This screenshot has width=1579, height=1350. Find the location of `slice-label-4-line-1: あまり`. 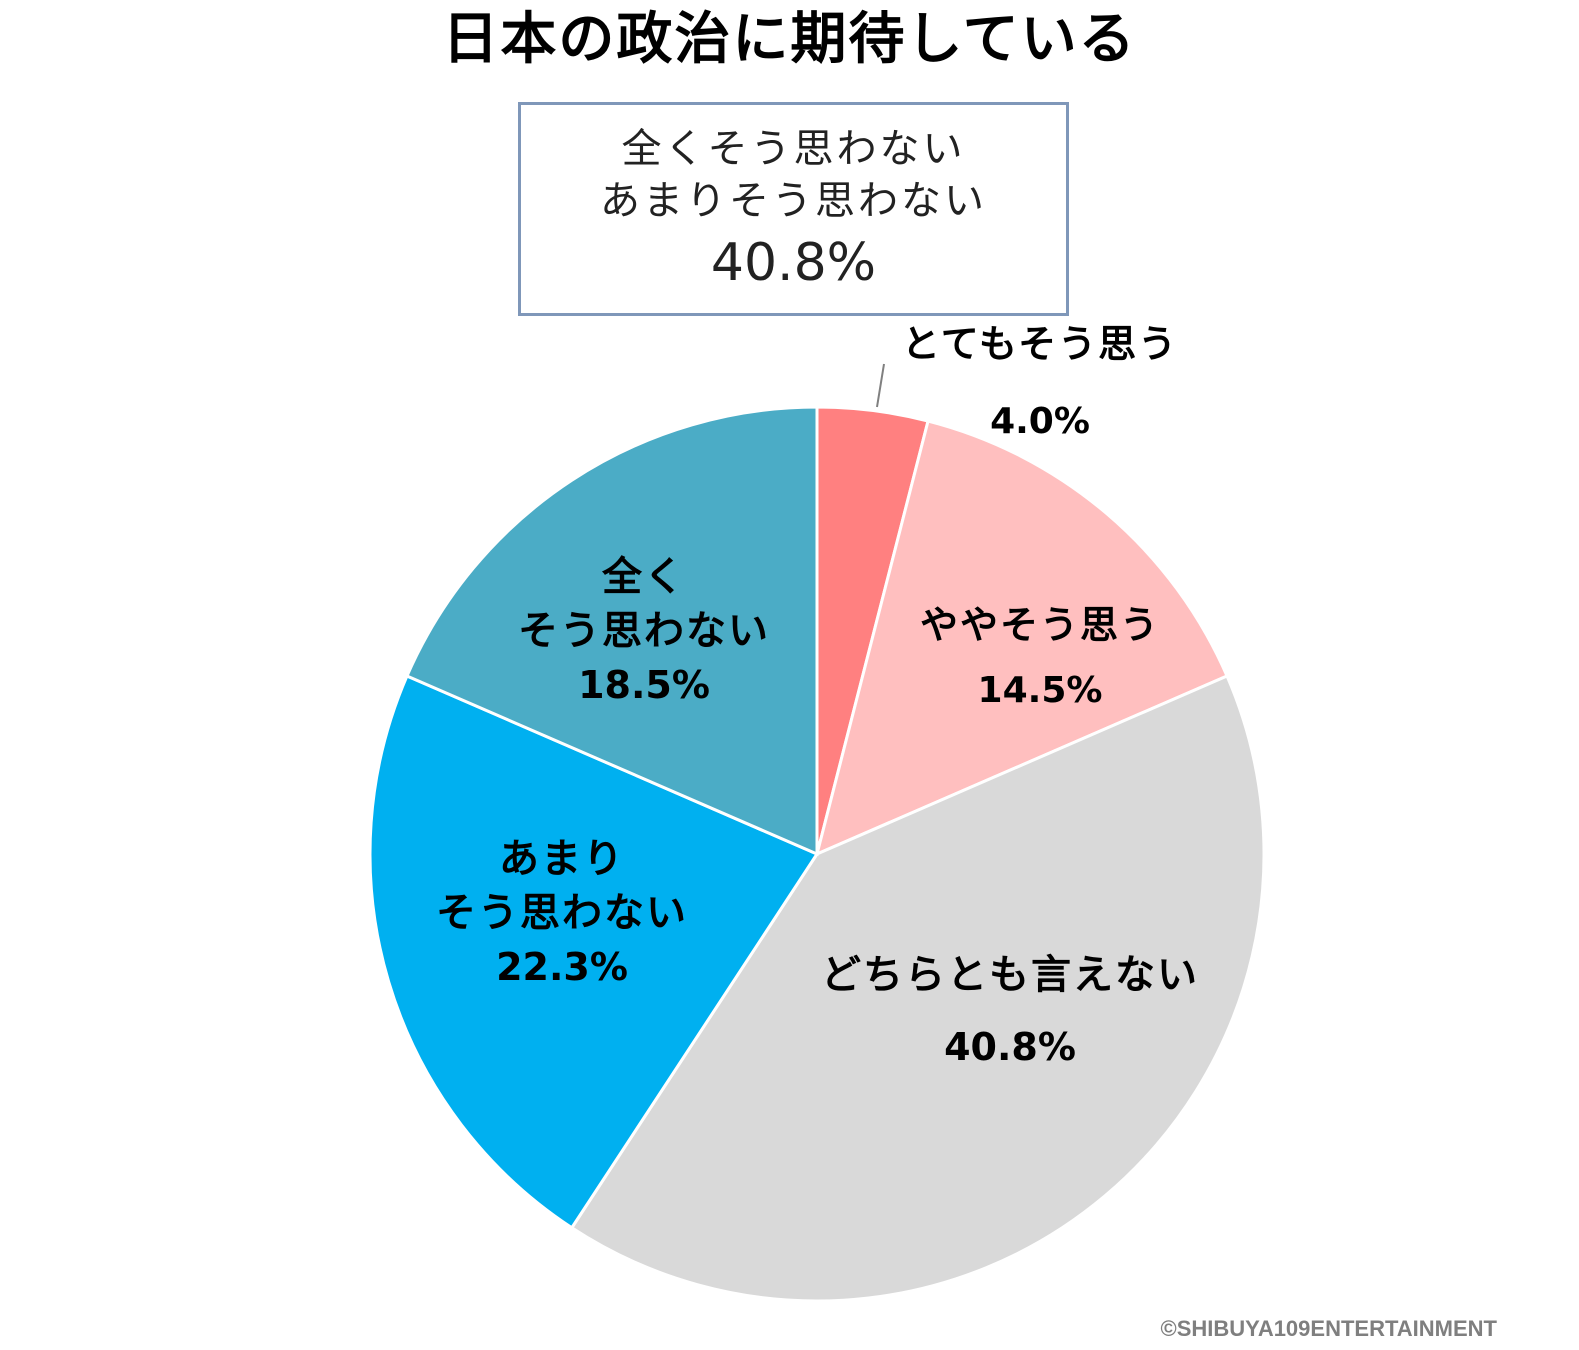

slice-label-4-line-1: あまり is located at coordinates (562, 859).